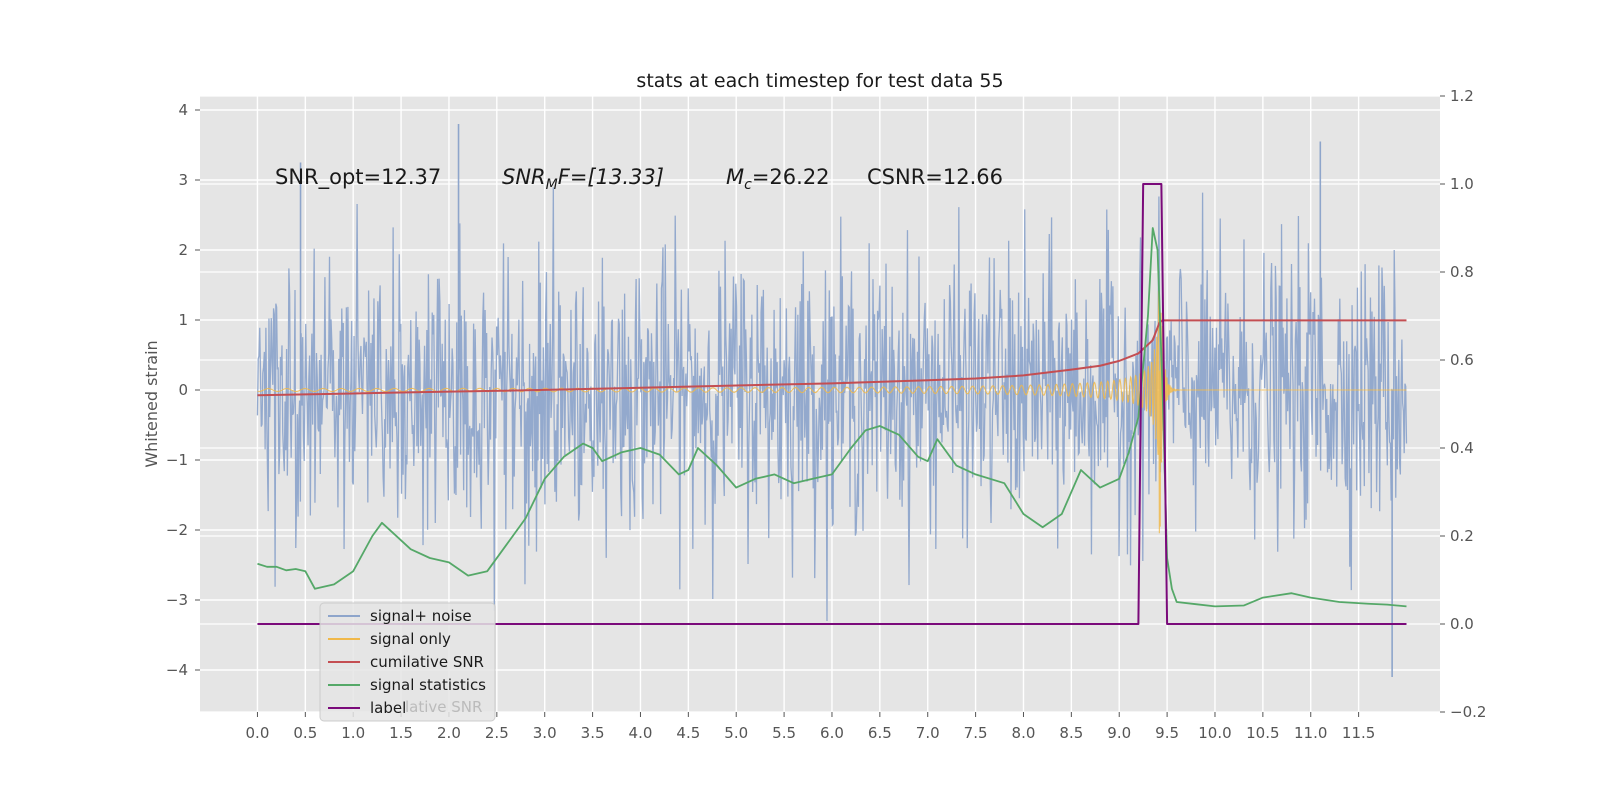 The width and height of the screenshot is (1600, 800). I want to click on y2-tick-label: −0.2, so click(1468, 712).